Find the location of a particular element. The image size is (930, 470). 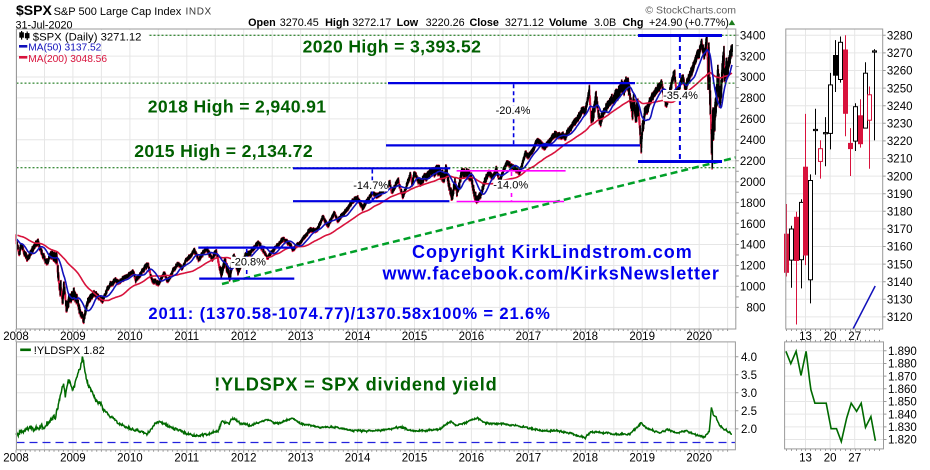

svg-text: 1.840 is located at coordinates (902, 415).